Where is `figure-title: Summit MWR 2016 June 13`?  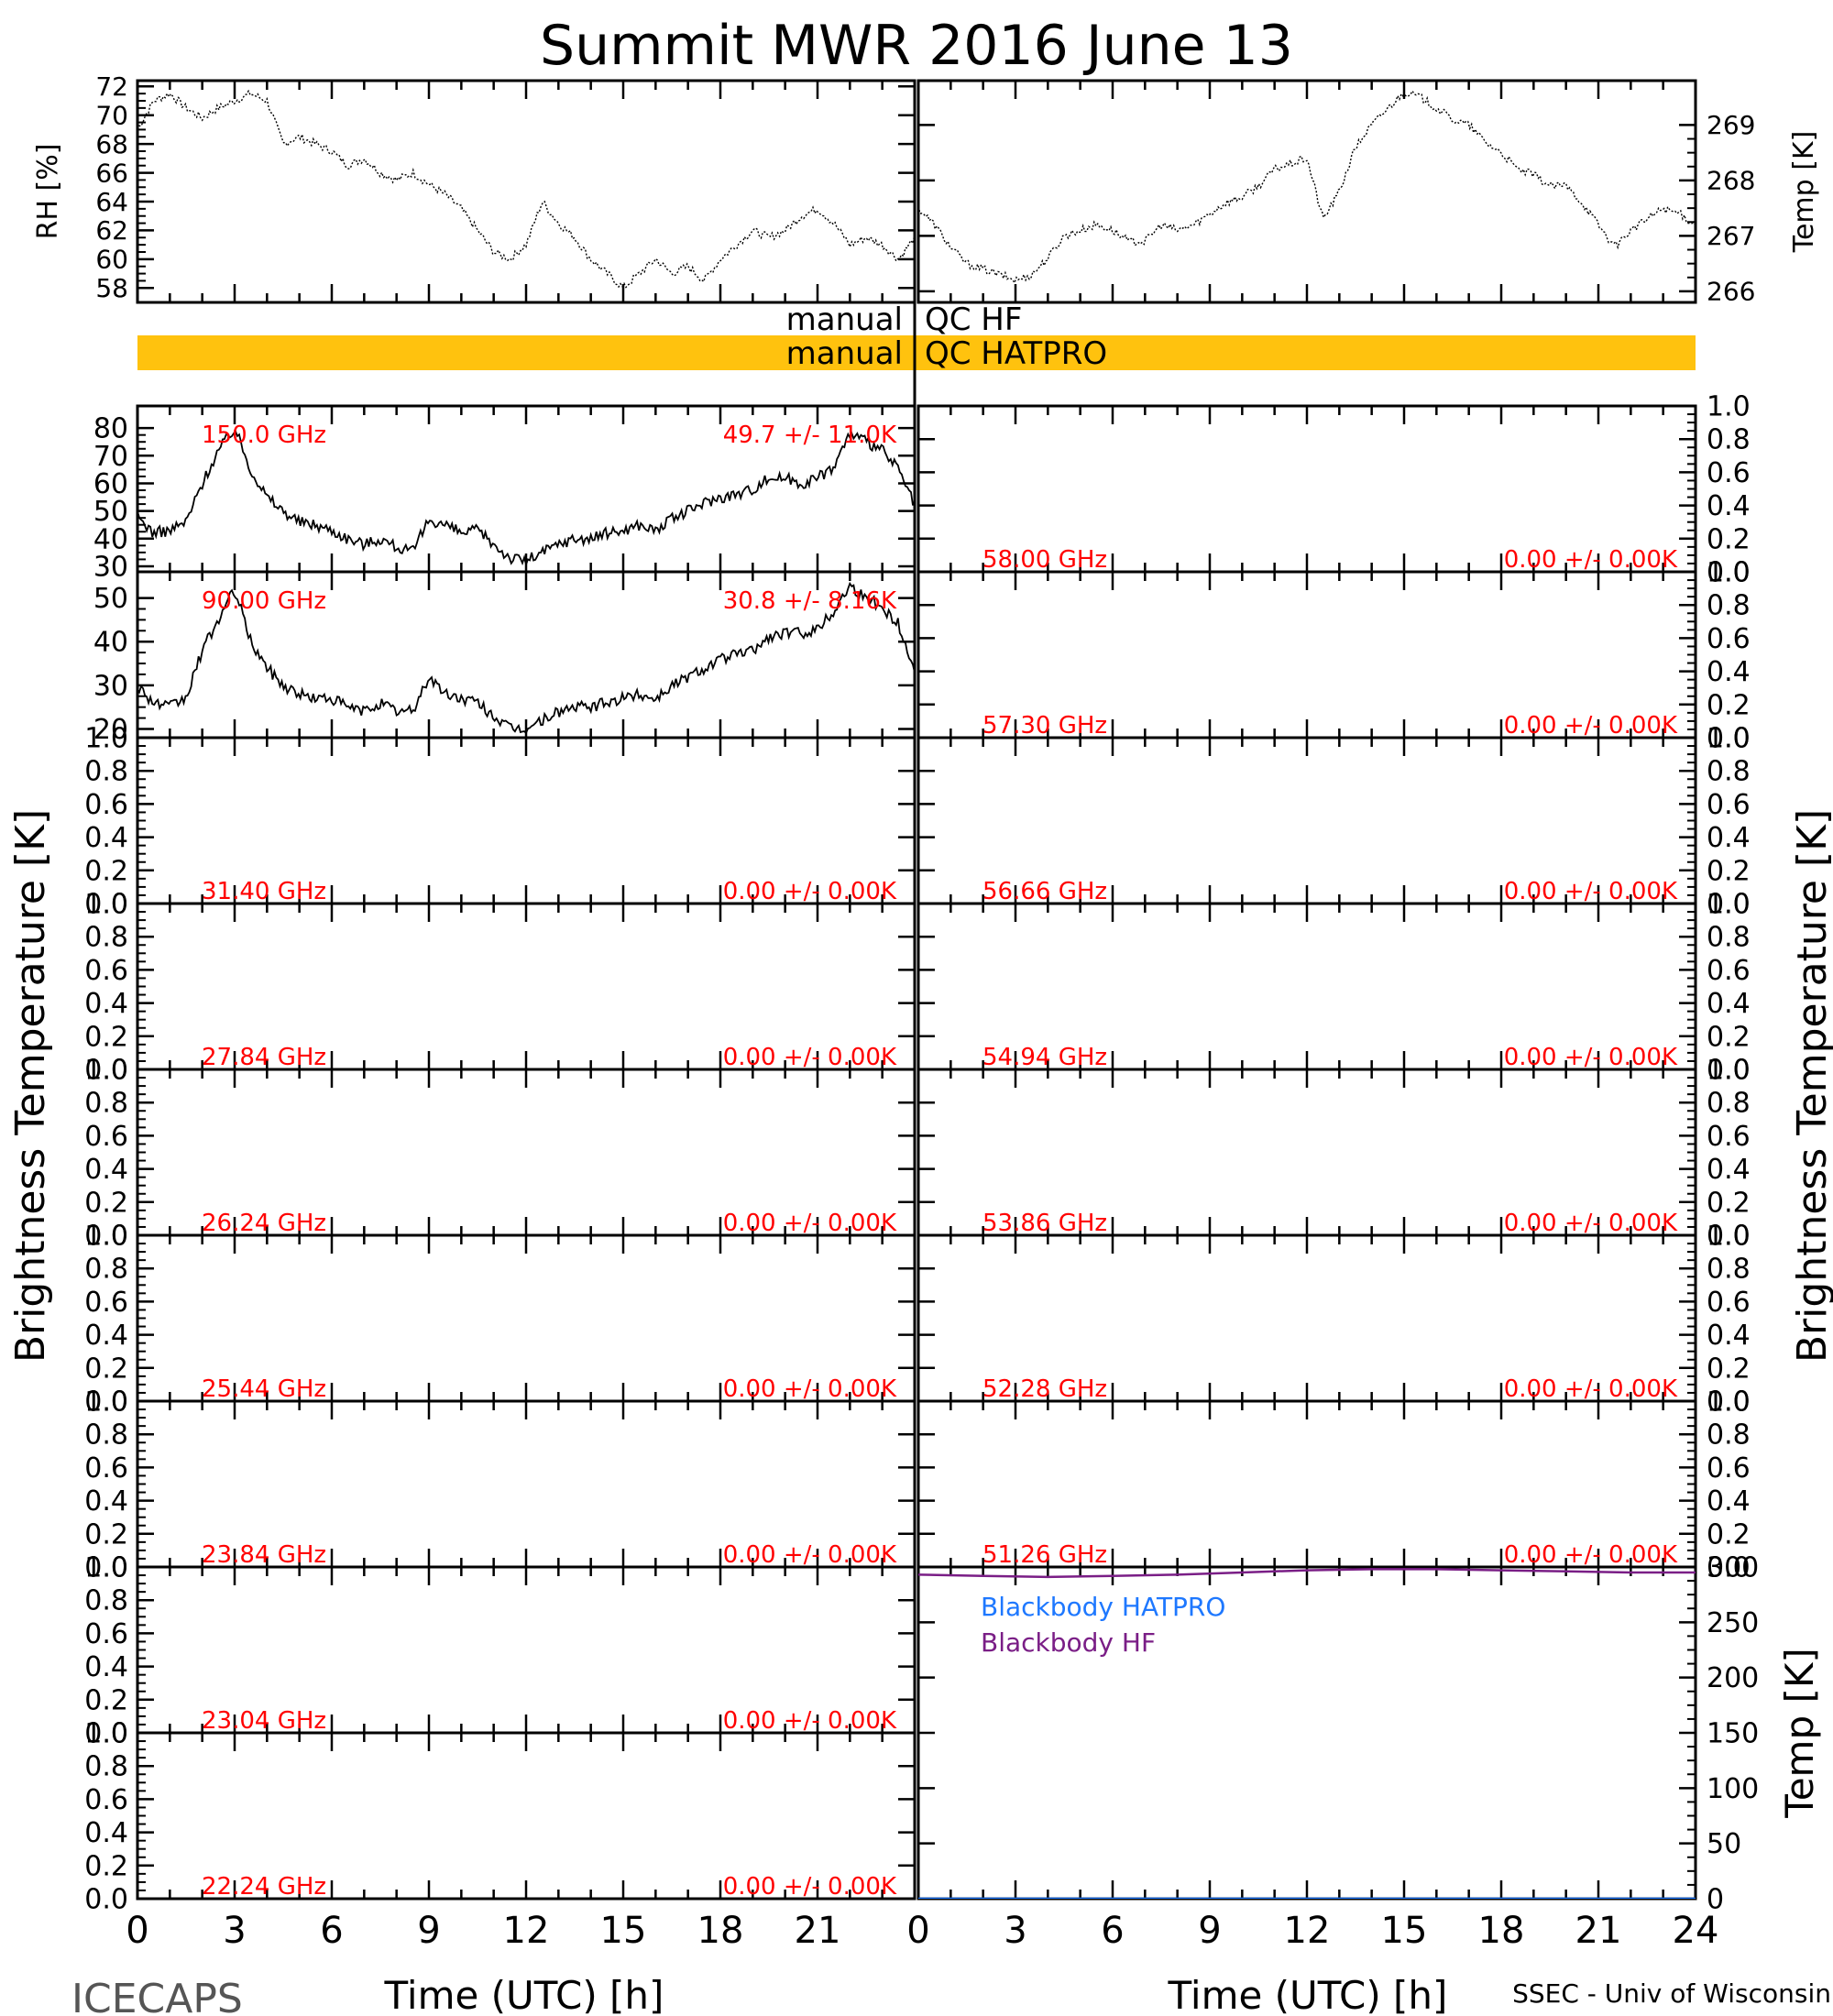
figure-title: Summit MWR 2016 June 13 is located at coordinates (916, 46).